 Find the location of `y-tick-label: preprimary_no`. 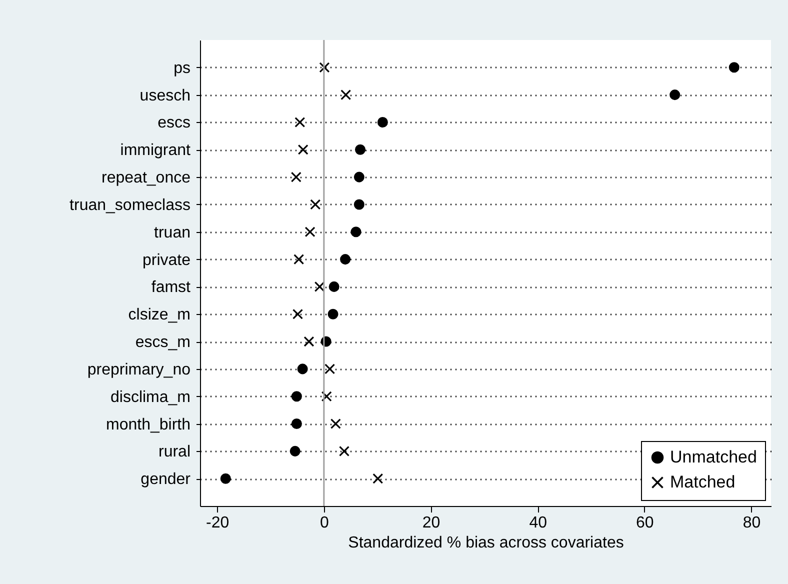

y-tick-label: preprimary_no is located at coordinates (139, 369).